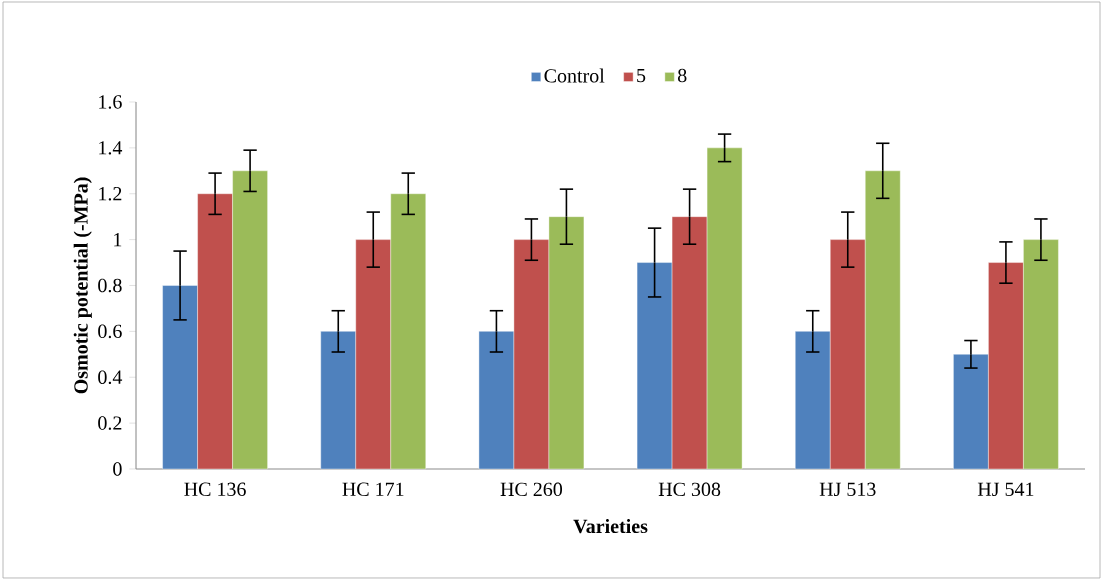 This screenshot has width=1103, height=580. Describe the element at coordinates (110, 331) in the screenshot. I see `y-tick-label: 0.6` at that location.